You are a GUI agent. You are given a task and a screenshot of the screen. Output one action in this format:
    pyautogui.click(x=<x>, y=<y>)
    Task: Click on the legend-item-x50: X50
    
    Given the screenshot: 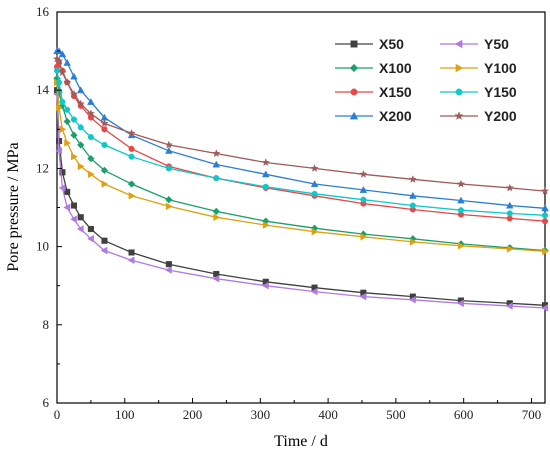 What is the action you would take?
    pyautogui.click(x=369, y=44)
    